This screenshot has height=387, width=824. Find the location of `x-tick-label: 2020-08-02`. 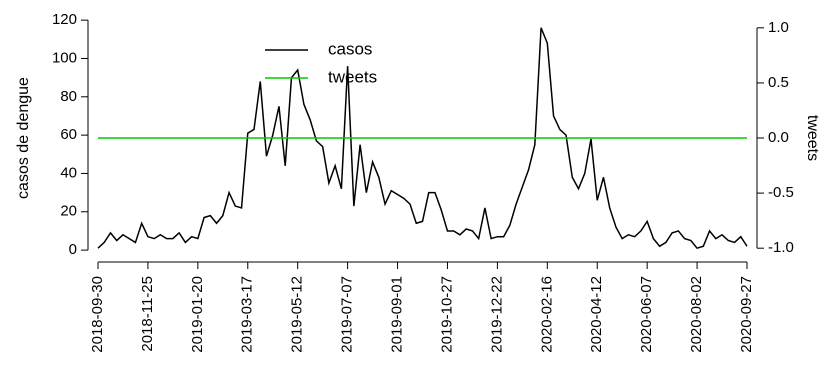

x-tick-label: 2020-08-02 is located at coordinates (696, 314).